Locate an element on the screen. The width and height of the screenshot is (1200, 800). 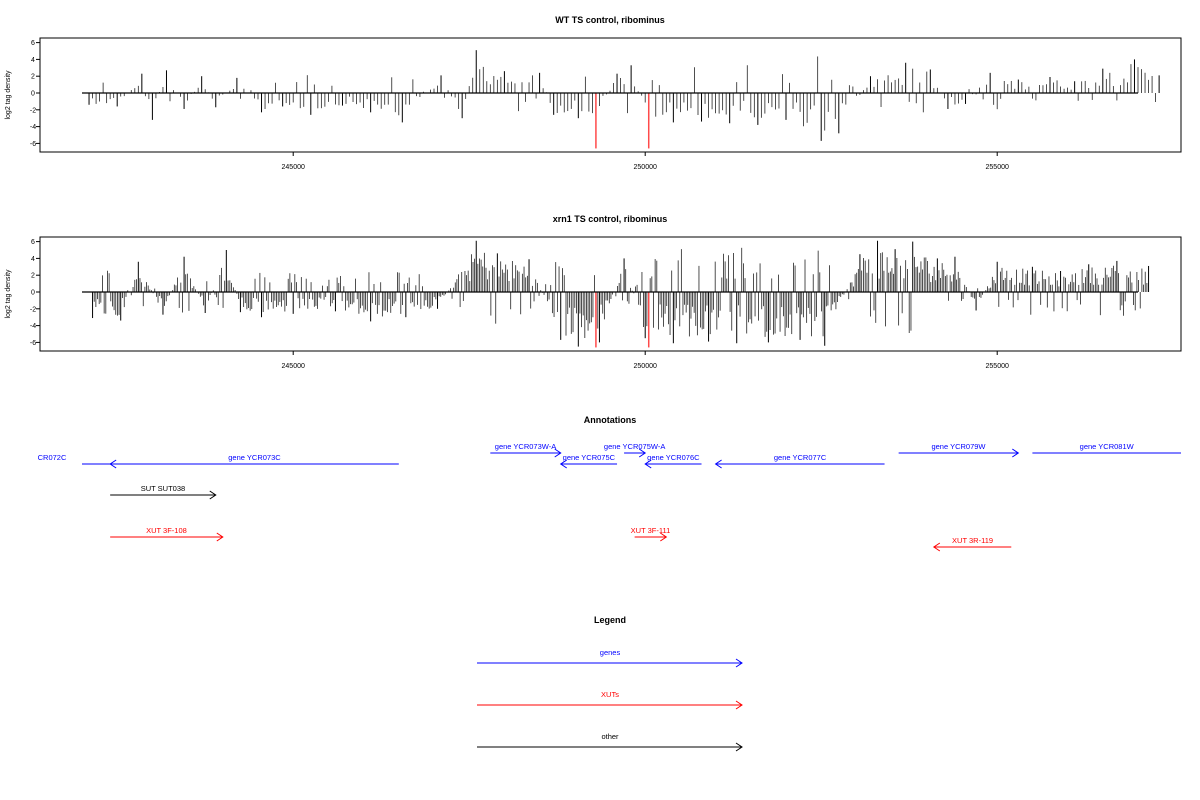
annotation-feature: gene YCR073C is located at coordinates (254, 461).